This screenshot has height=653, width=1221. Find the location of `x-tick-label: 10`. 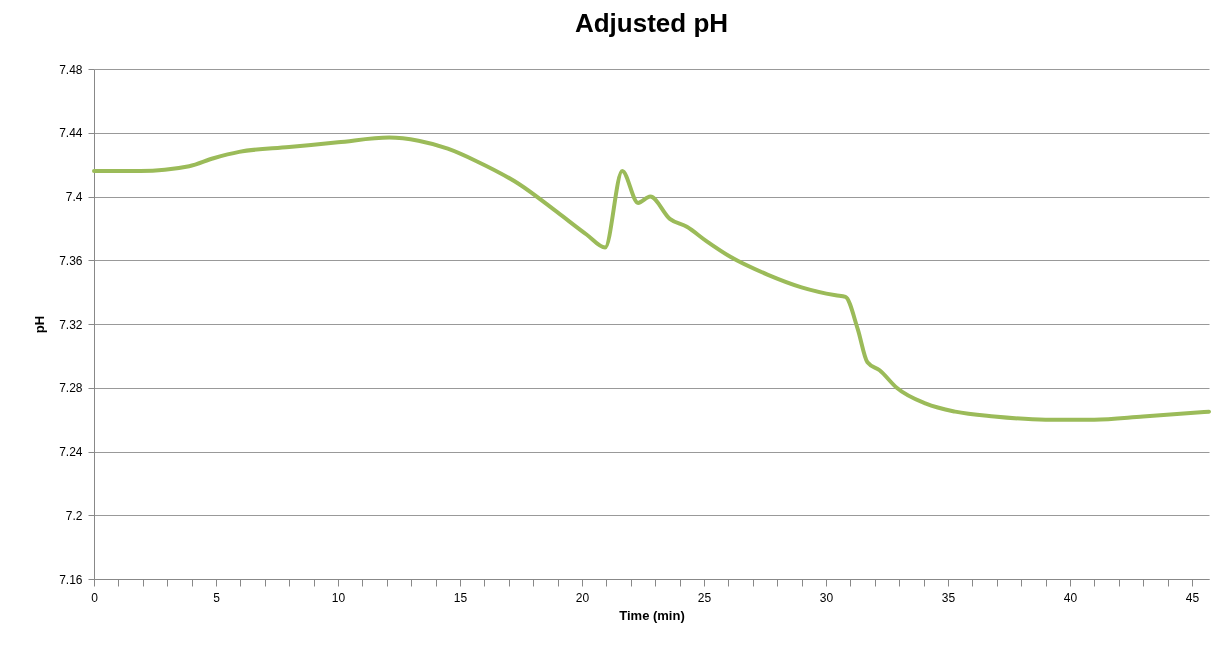

x-tick-label: 10 is located at coordinates (338, 597).